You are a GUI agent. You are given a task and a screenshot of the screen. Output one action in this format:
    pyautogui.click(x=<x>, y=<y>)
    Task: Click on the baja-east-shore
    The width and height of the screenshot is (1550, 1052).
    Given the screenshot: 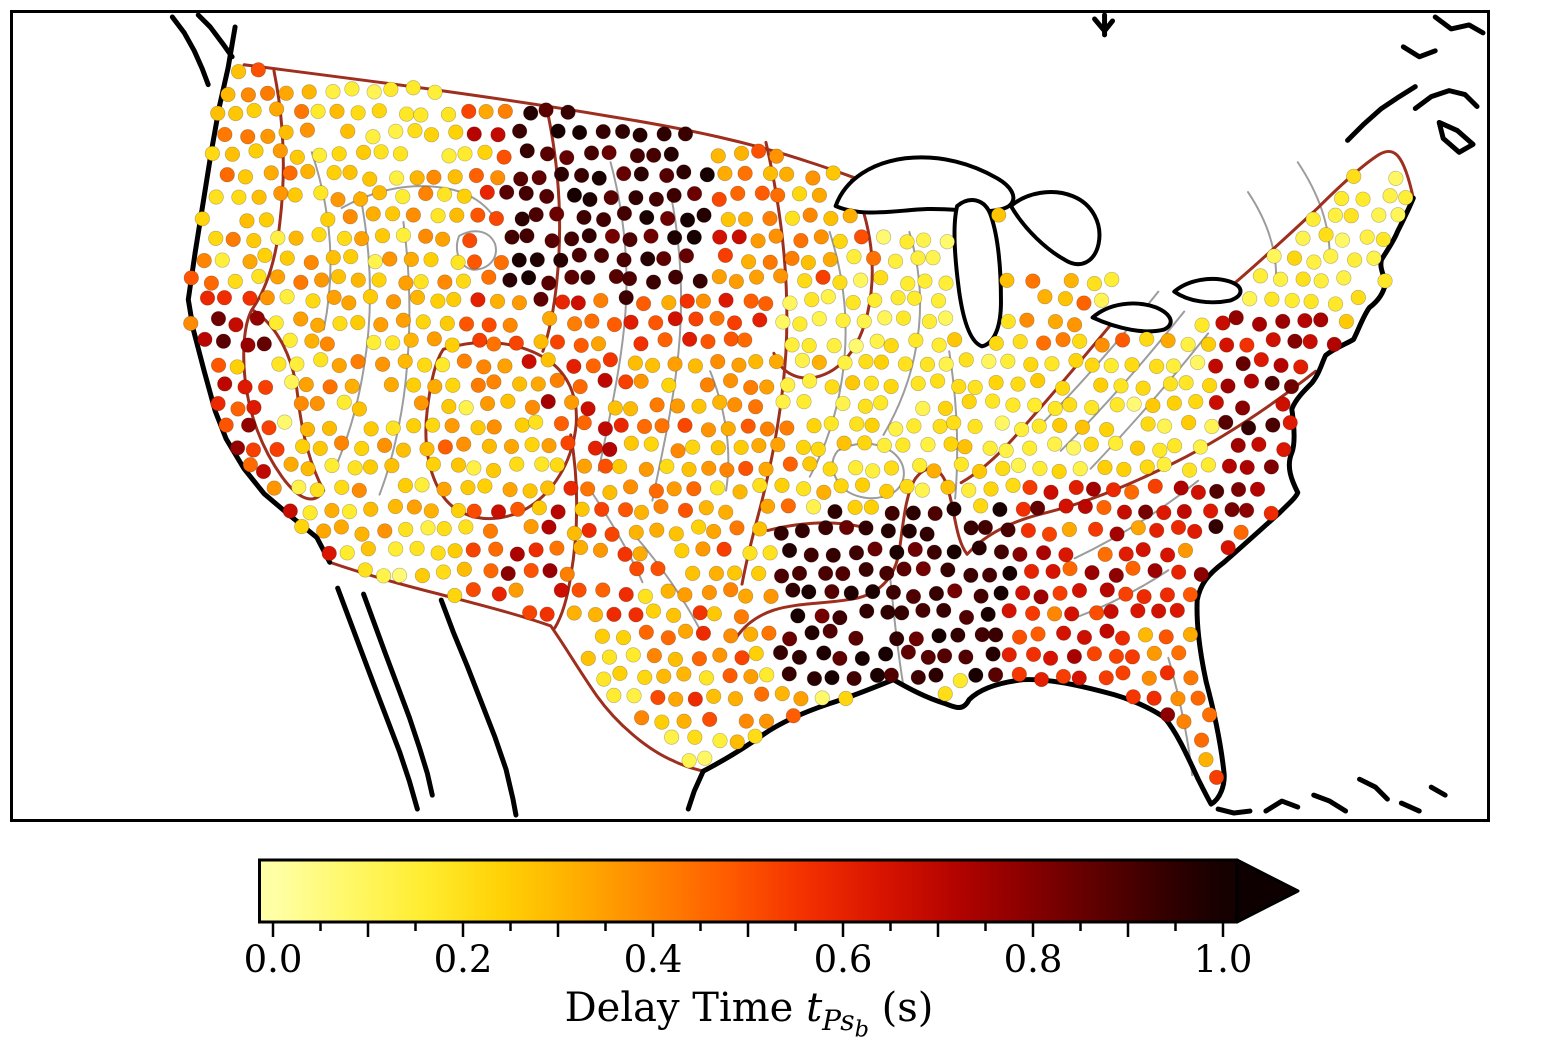 What is the action you would take?
    pyautogui.click(x=398, y=694)
    